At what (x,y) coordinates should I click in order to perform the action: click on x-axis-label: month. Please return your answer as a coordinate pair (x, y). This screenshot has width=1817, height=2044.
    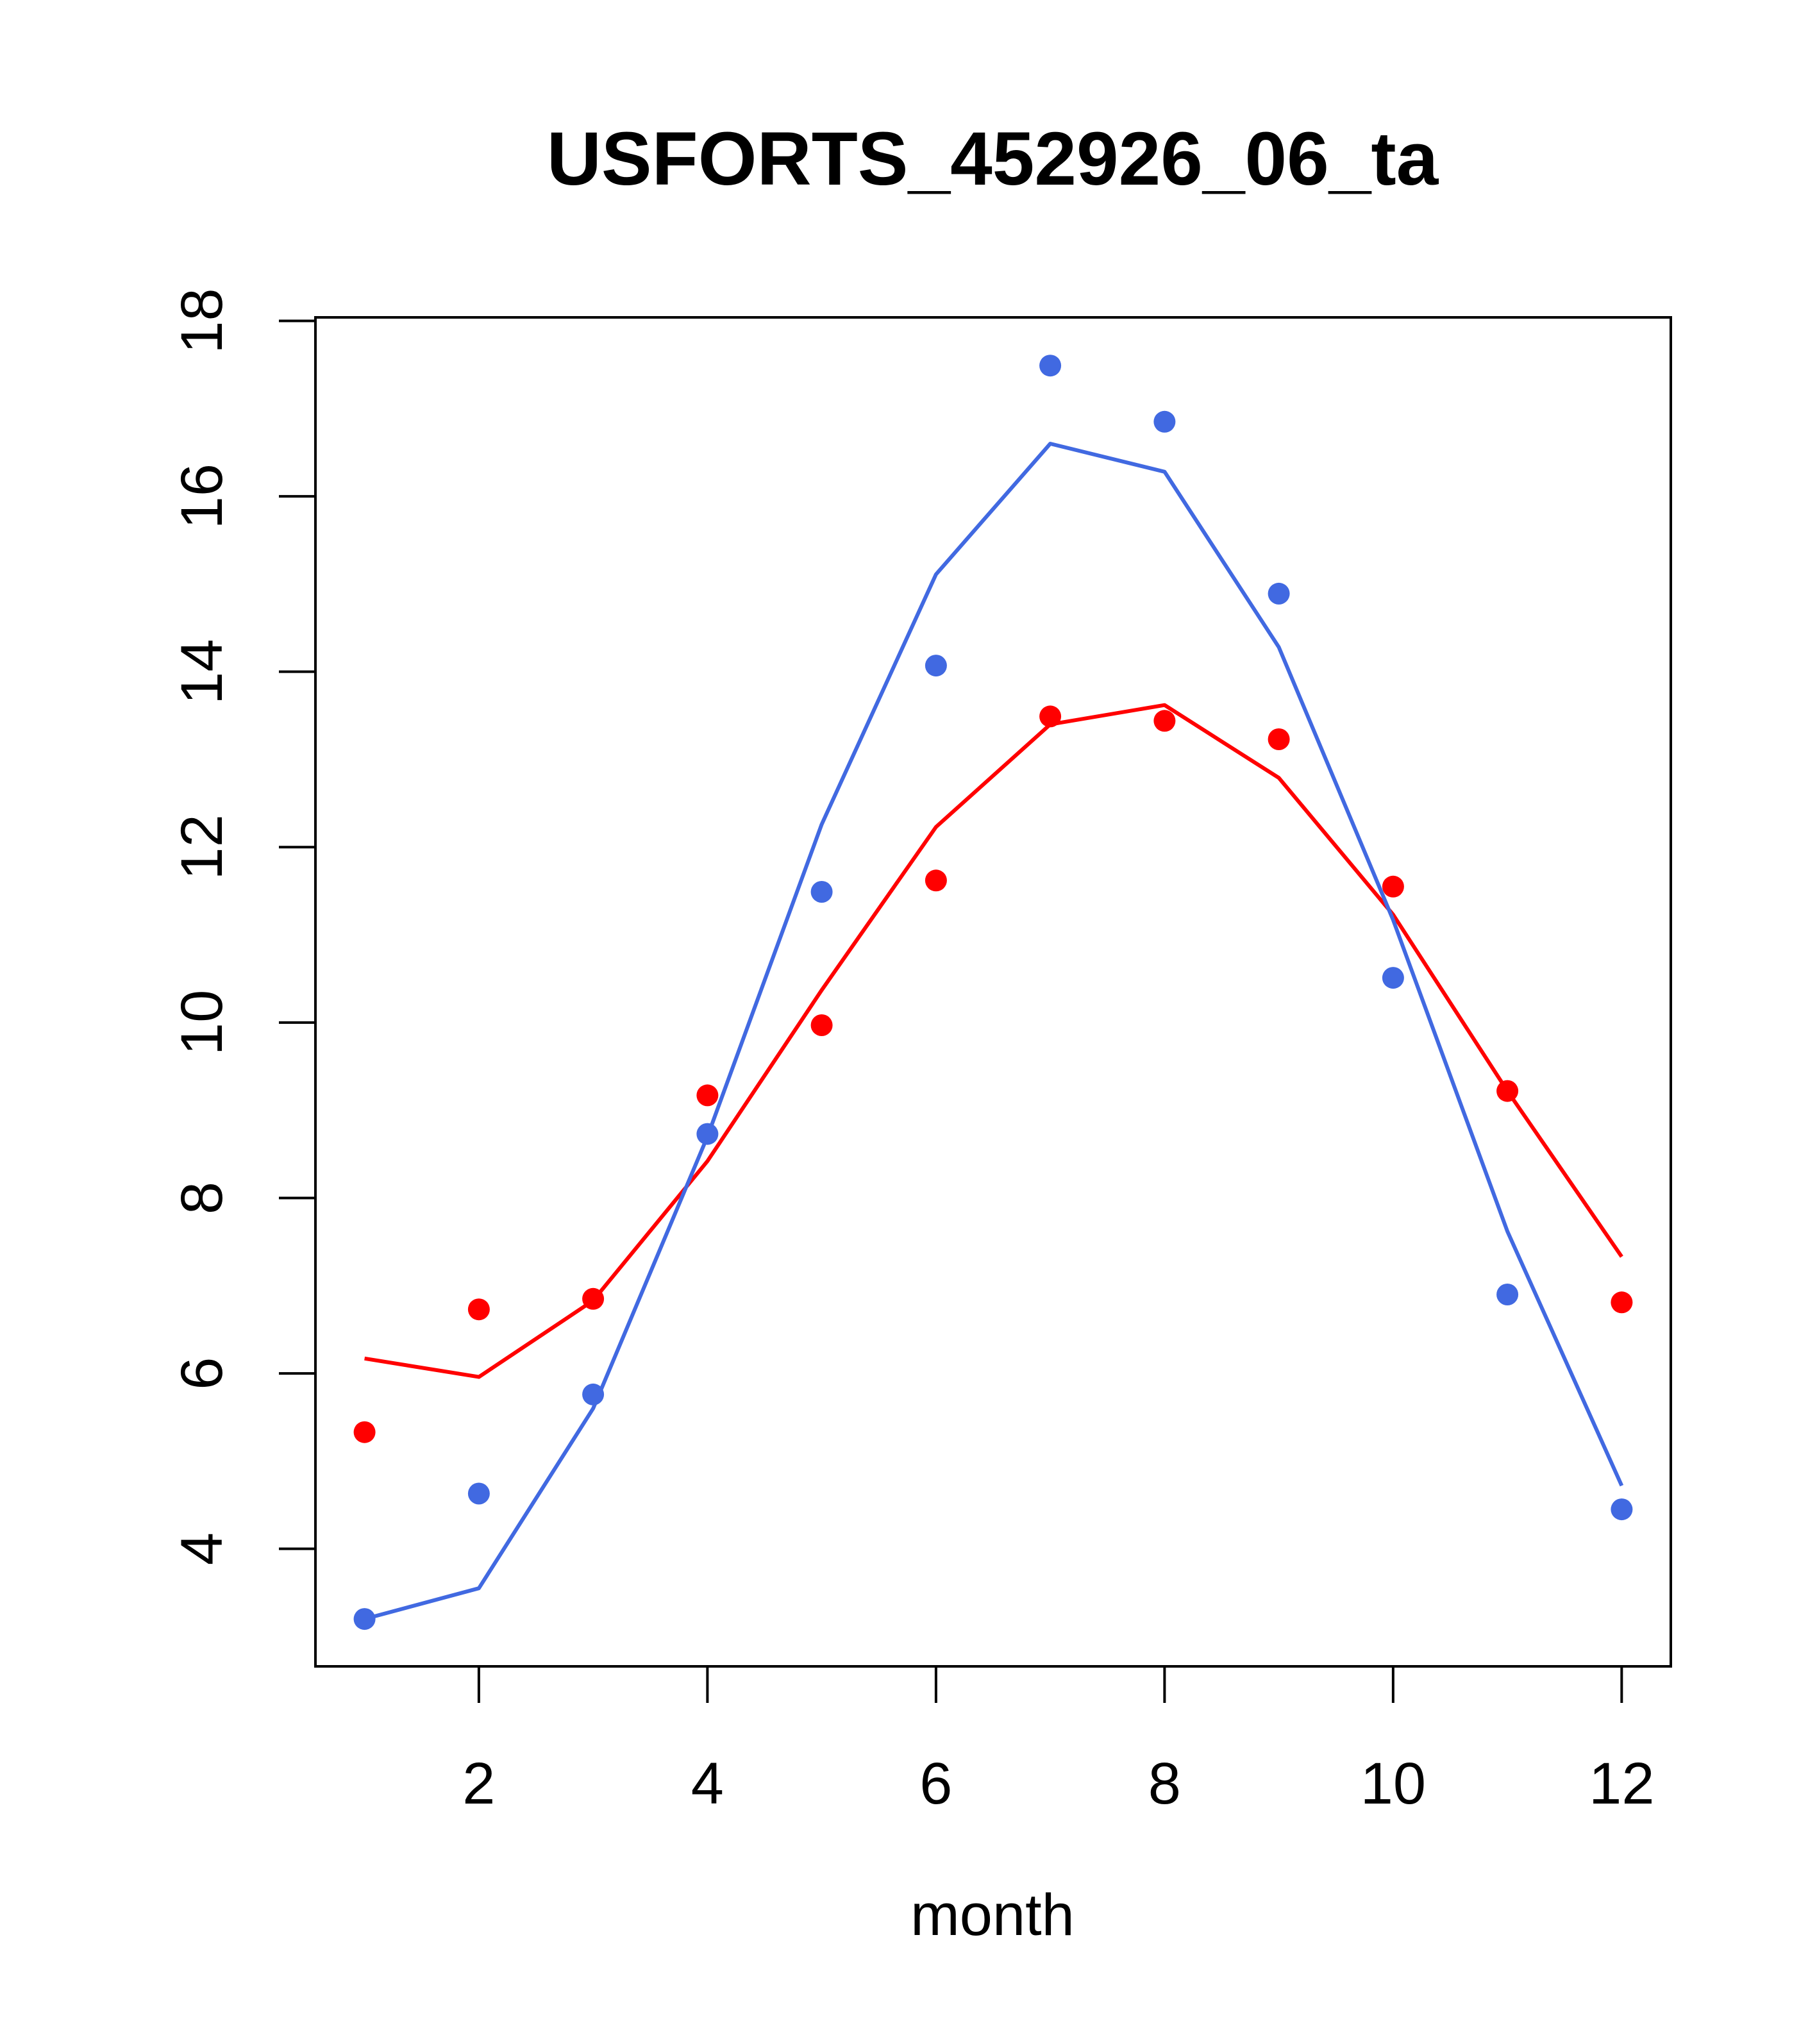
    Looking at the image, I should click on (993, 1915).